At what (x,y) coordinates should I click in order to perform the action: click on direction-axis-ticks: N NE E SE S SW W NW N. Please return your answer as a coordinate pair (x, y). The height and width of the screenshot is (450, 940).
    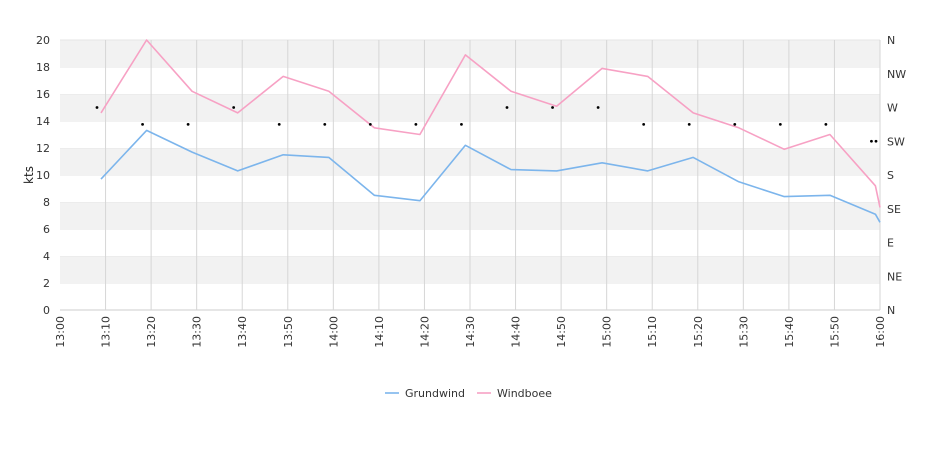
    Looking at the image, I should click on (896, 175).